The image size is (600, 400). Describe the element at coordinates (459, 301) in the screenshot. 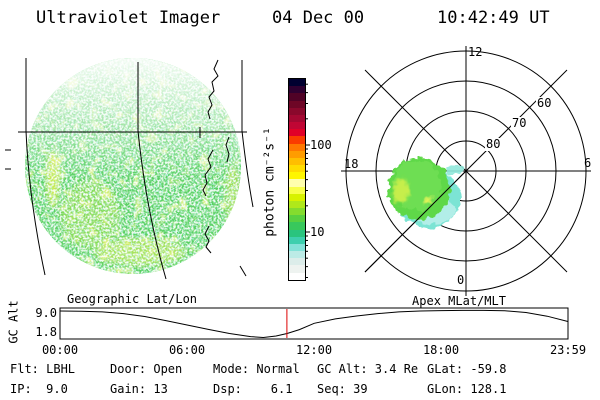

I see `polar-caption: Apex MLat/MLT` at that location.